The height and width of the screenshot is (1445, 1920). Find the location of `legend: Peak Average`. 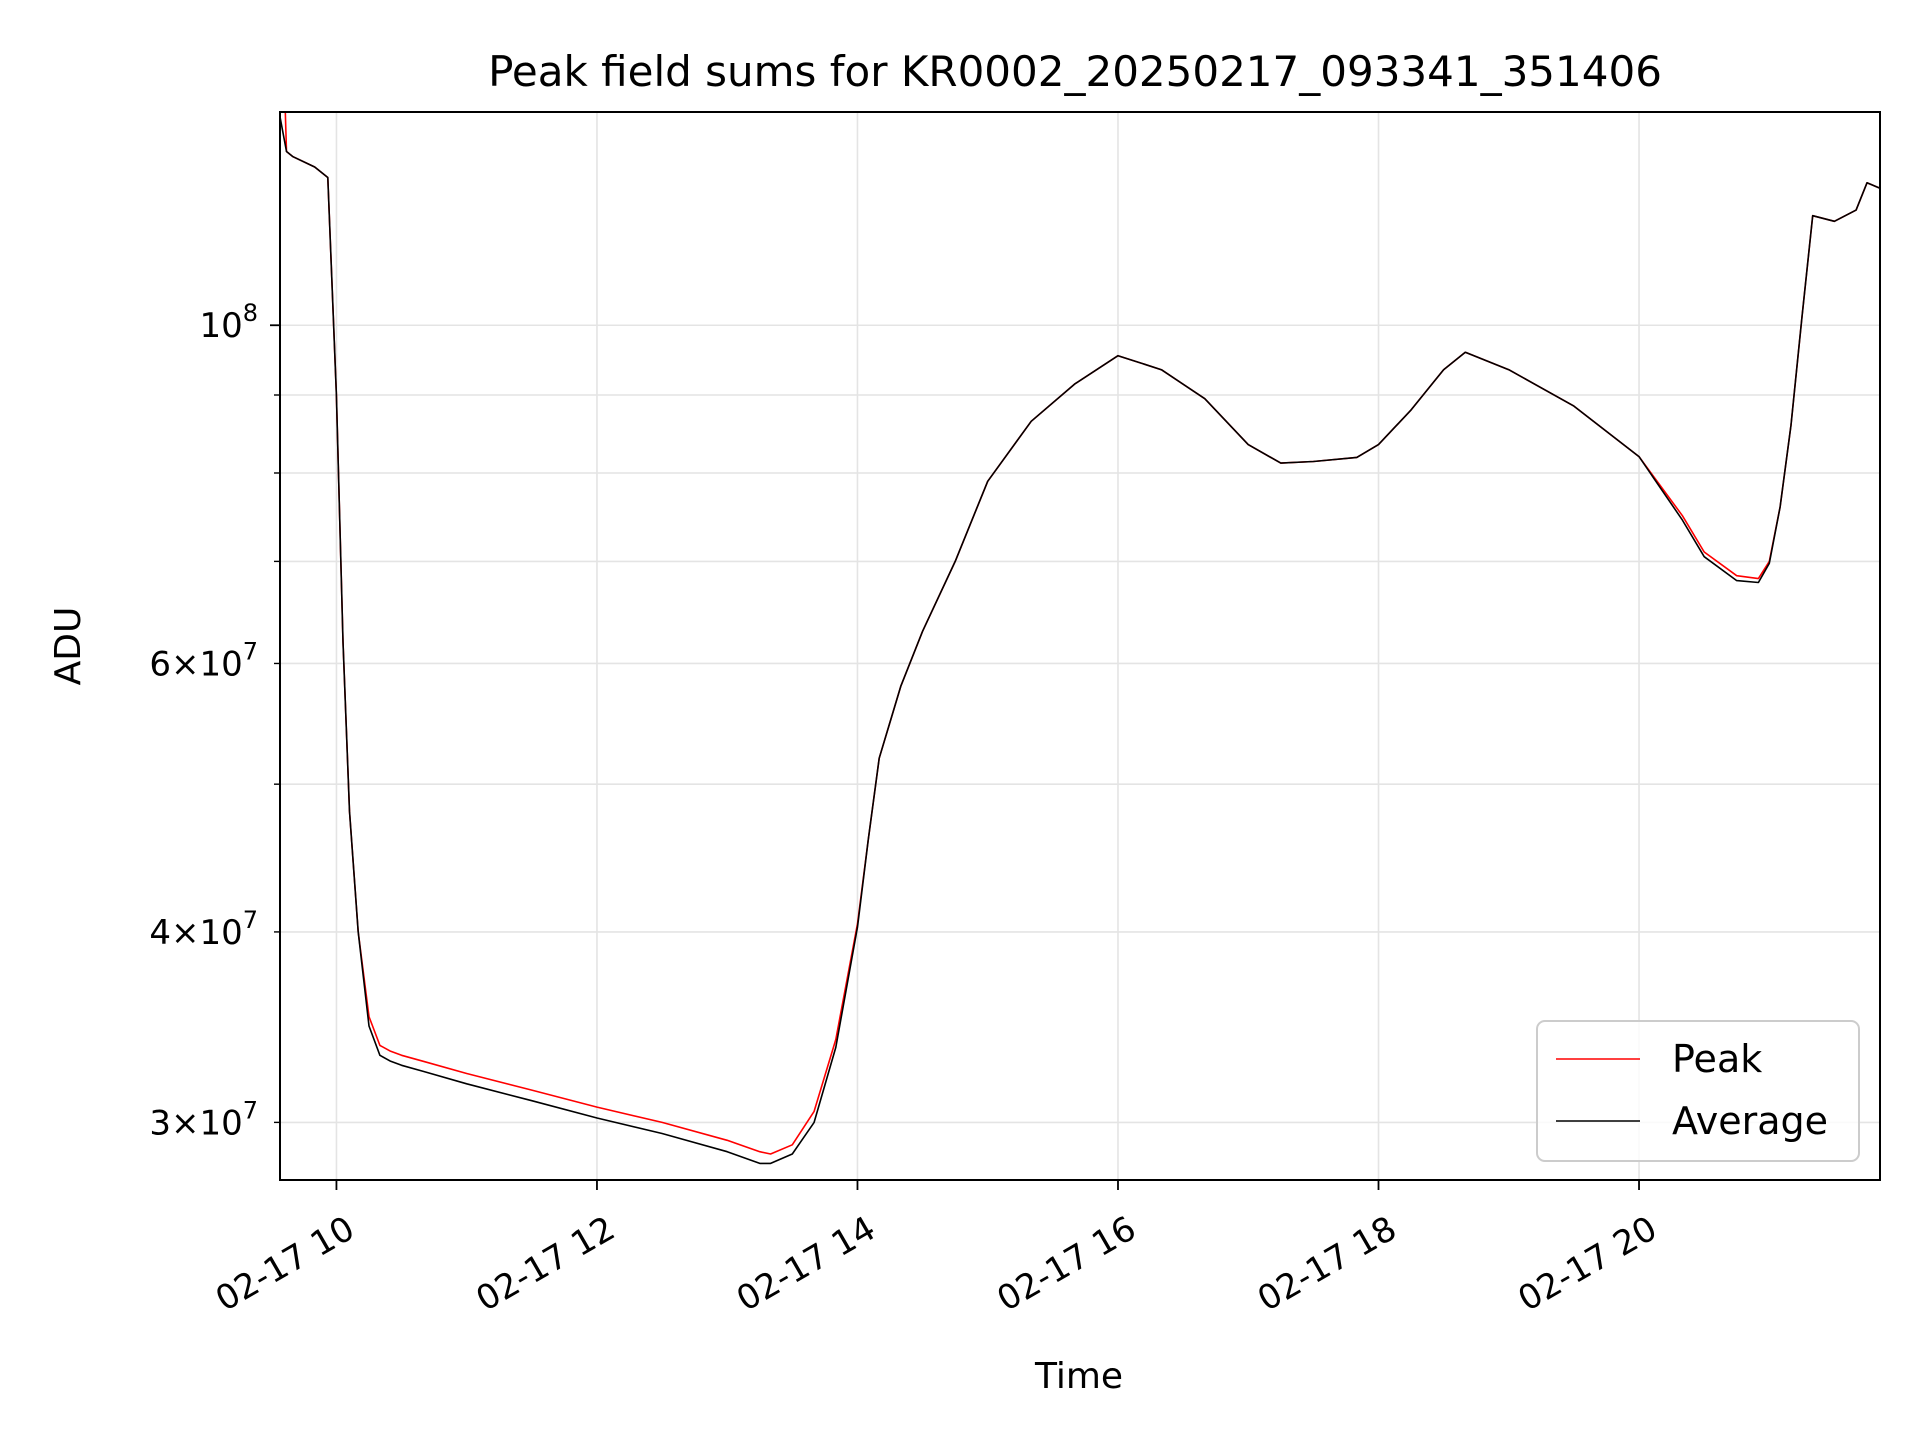

legend: Peak Average is located at coordinates (1698, 1091).